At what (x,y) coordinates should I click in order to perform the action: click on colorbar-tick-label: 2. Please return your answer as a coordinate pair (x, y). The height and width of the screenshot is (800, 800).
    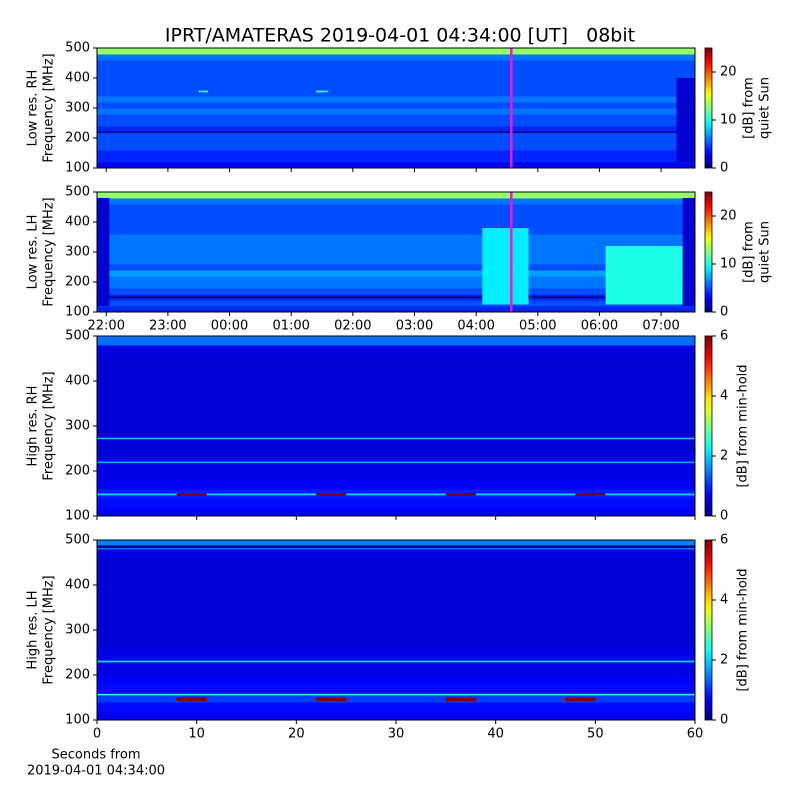
    Looking at the image, I should click on (724, 660).